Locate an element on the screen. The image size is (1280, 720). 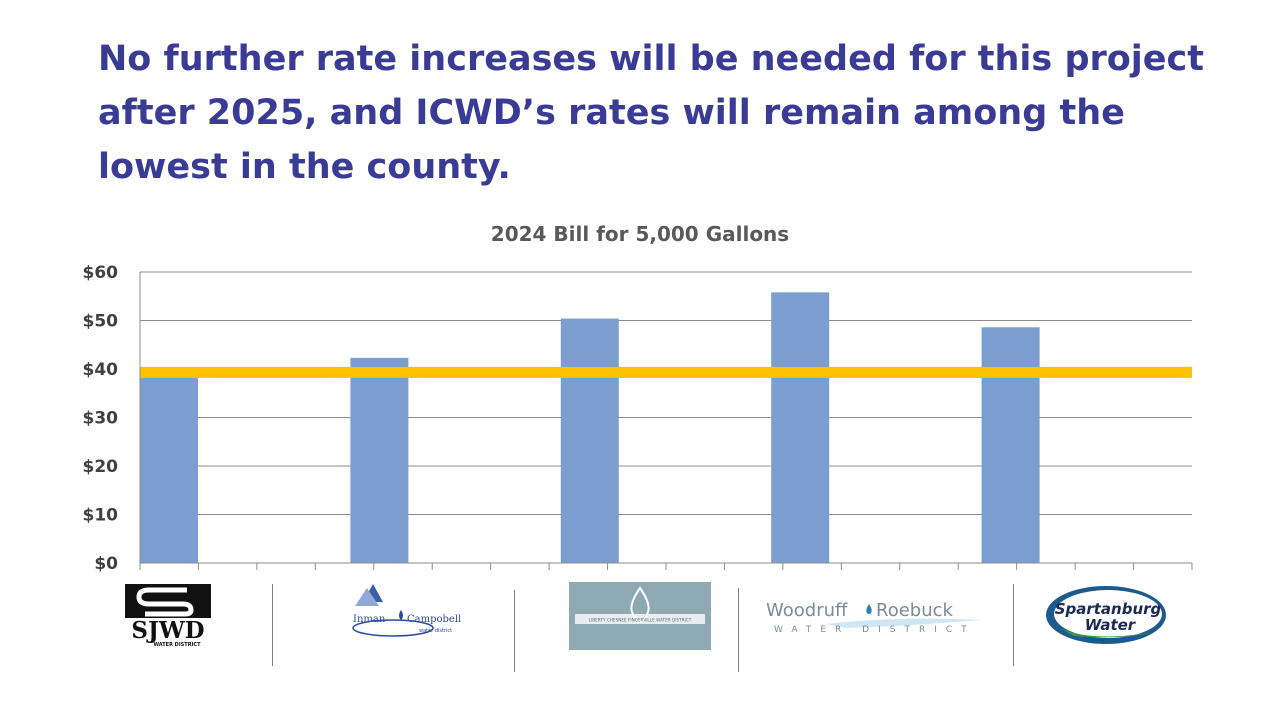
inman-logo-left-text: Inman is located at coordinates (369, 619).